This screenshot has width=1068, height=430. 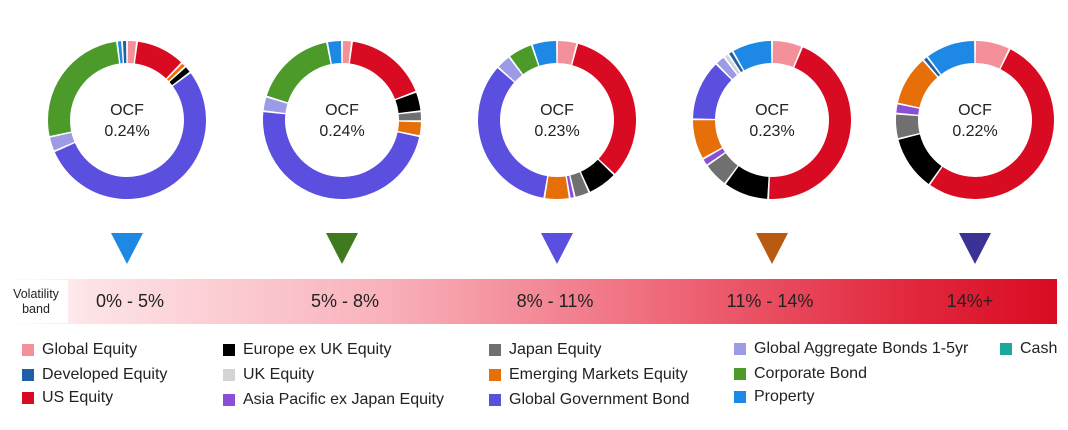 What do you see at coordinates (974, 131) in the screenshot?
I see `donut-ocf-value: 0.22%` at bounding box center [974, 131].